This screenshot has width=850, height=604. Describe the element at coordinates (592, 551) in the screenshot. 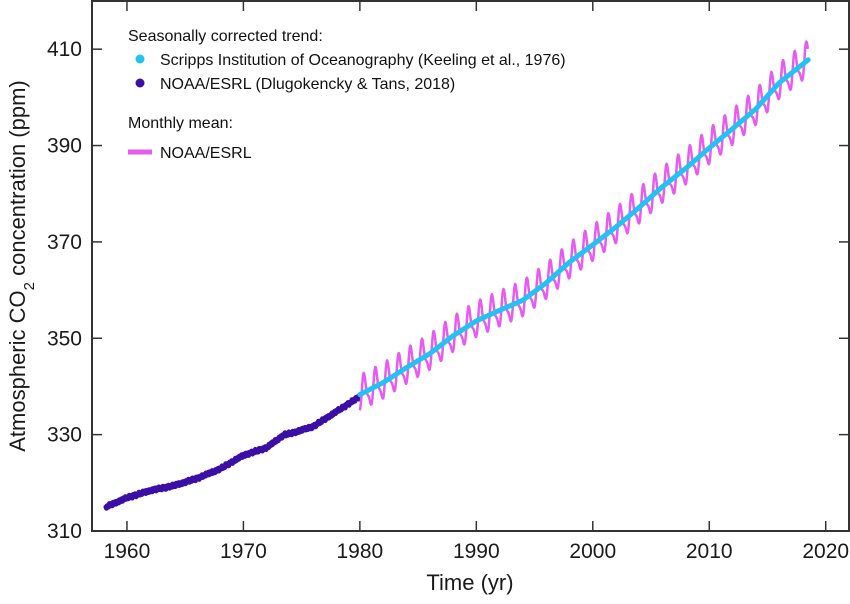

I see `x-tick-label: 2000` at that location.